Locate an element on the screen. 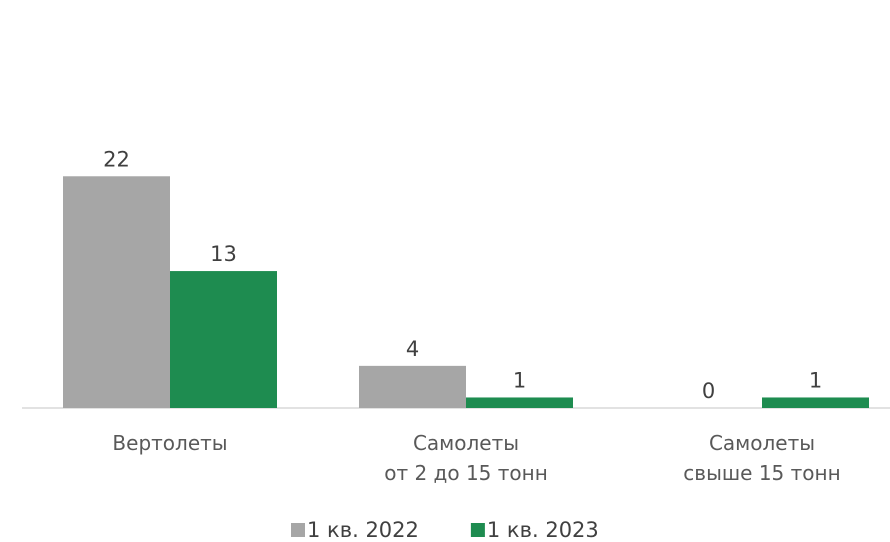 This screenshot has height=542, width=890. x-tick-label: Самолеты свыше 15 тонн is located at coordinates (762, 458).